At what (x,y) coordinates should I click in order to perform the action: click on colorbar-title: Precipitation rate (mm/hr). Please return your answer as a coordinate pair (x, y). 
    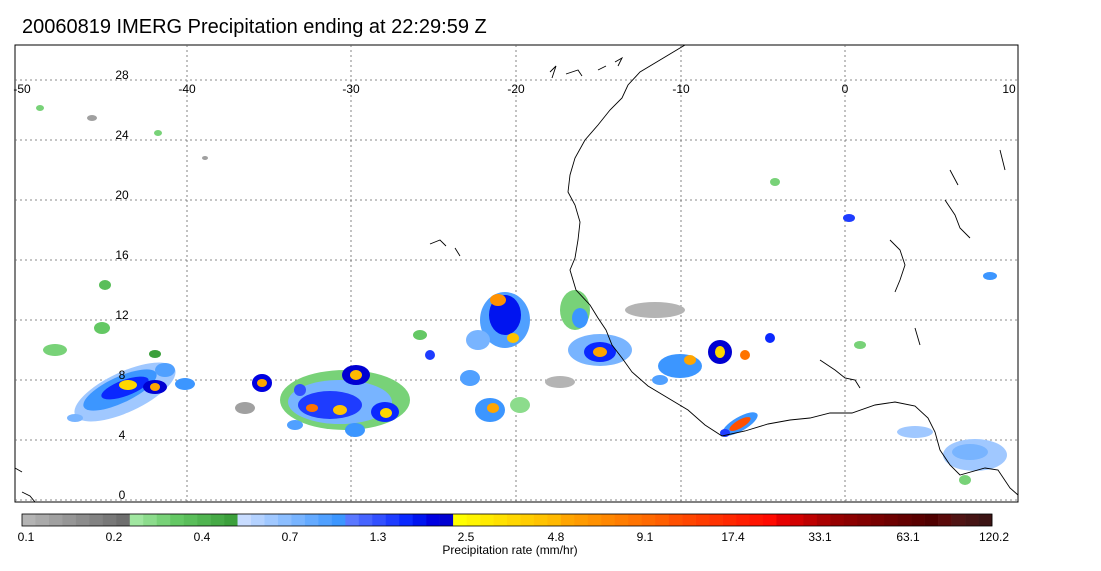
    Looking at the image, I should click on (510, 550).